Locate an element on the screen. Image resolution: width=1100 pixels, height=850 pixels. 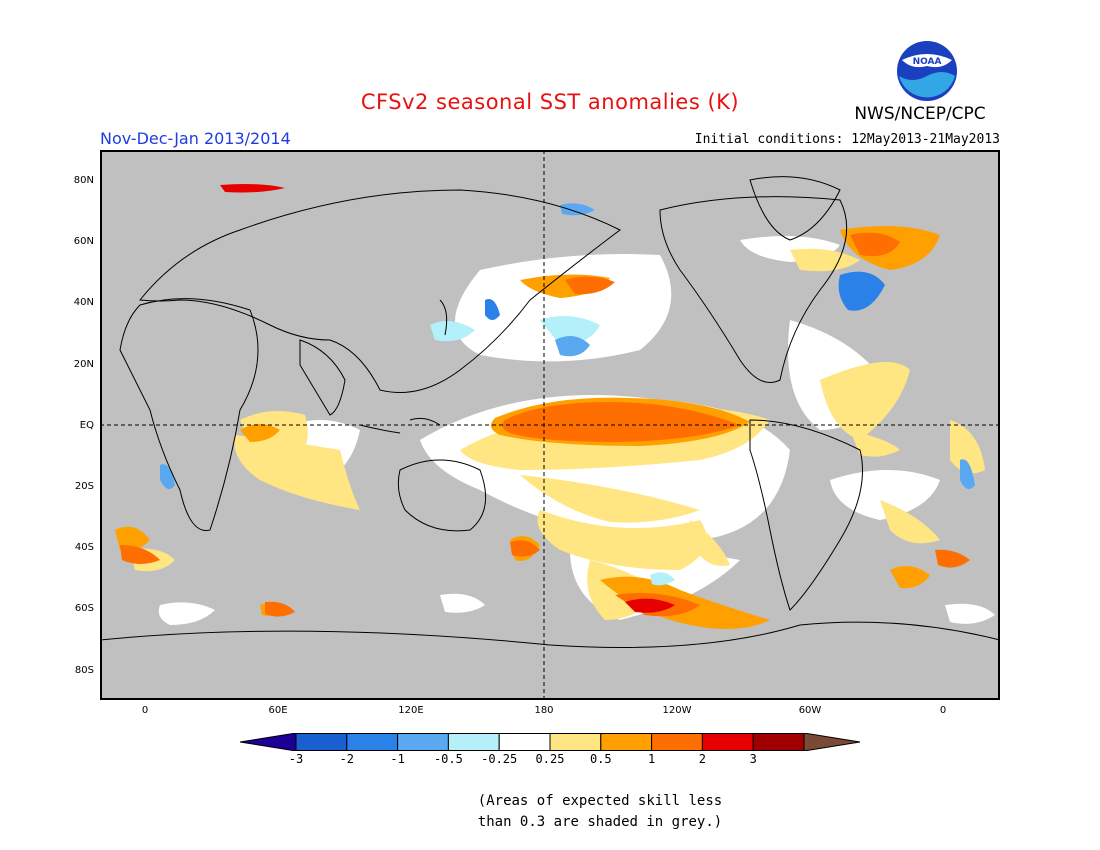
colorbar-end-high is located at coordinates (831, 742).